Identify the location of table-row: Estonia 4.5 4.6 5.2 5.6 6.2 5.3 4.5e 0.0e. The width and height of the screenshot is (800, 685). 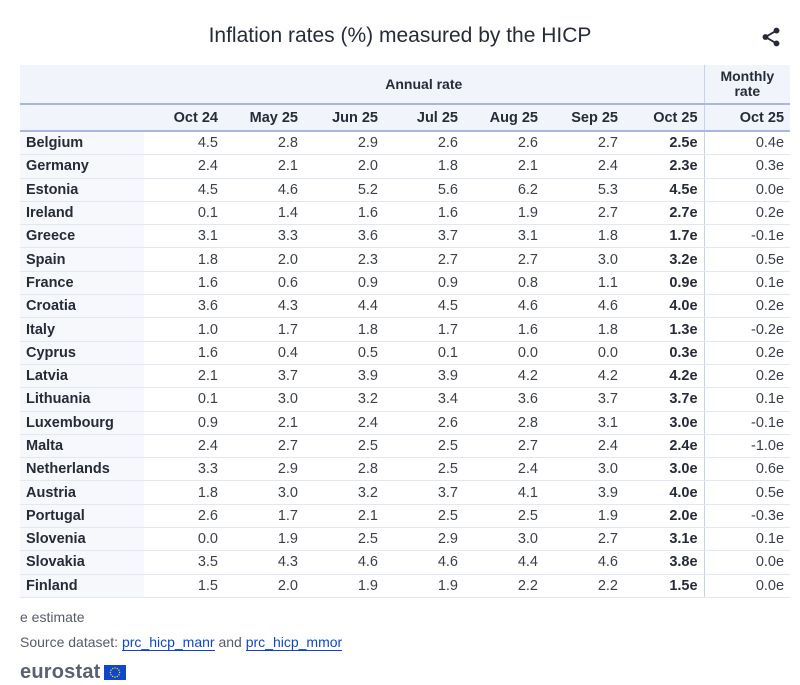
(405, 190).